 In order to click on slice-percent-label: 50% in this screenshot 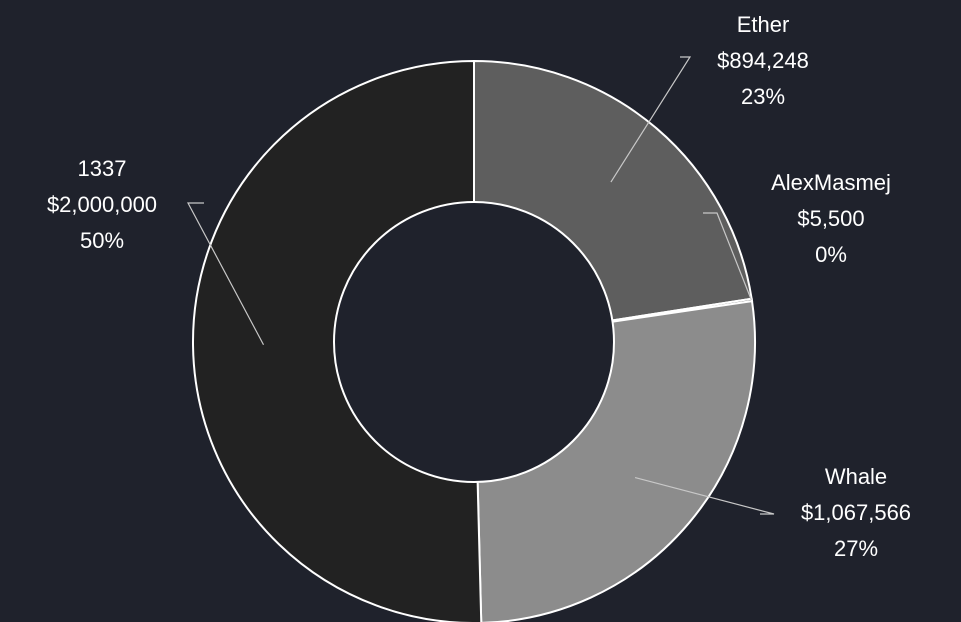, I will do `click(102, 240)`.